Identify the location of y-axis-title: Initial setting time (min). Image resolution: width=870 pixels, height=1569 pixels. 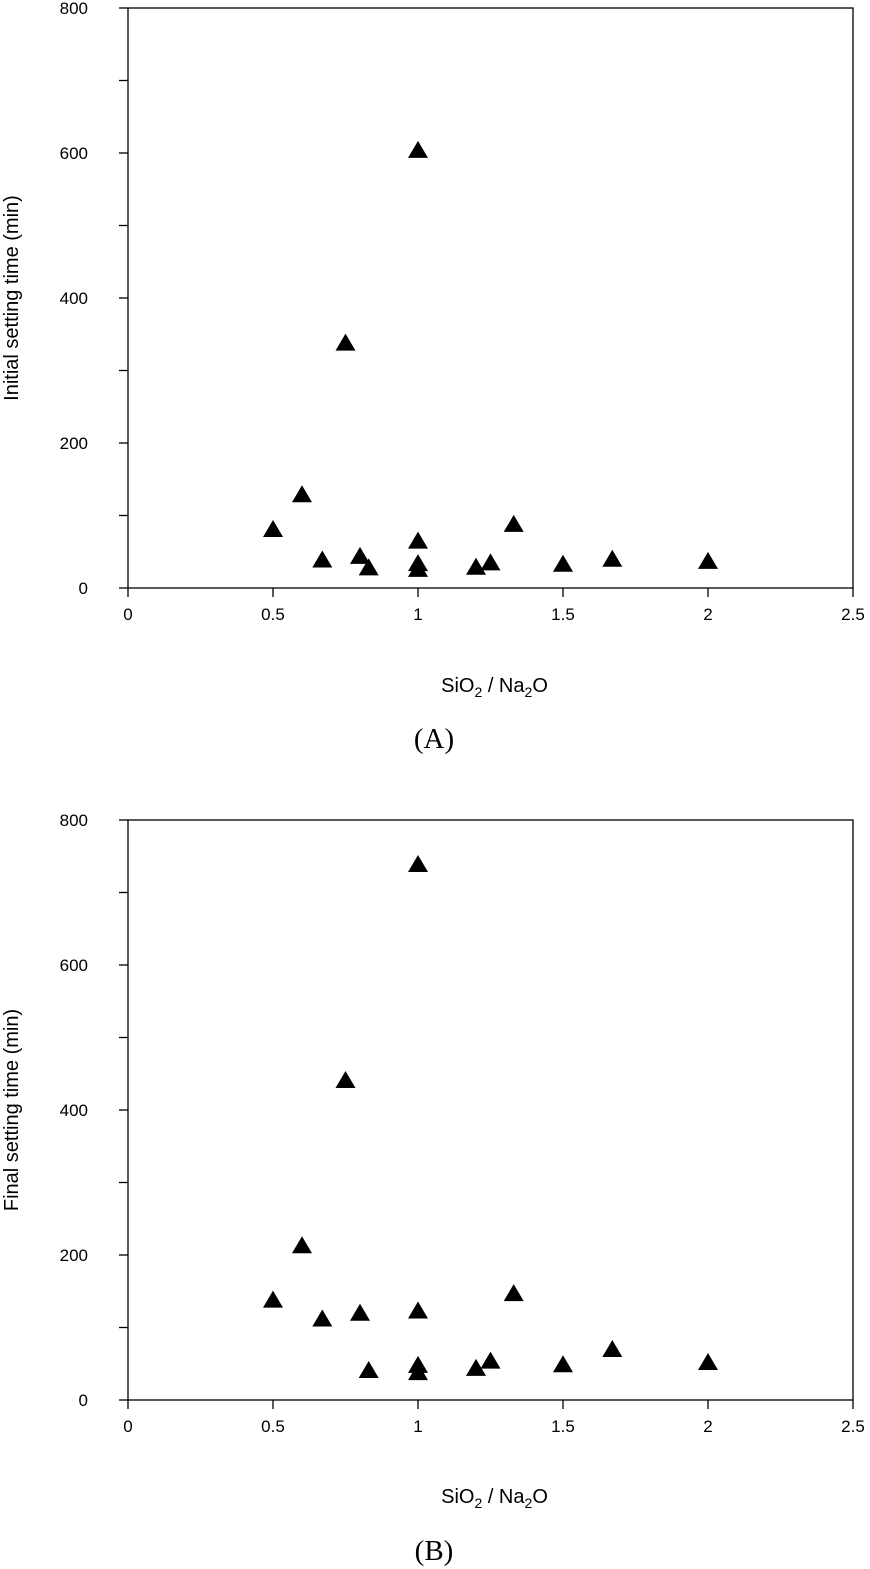
(12, 298).